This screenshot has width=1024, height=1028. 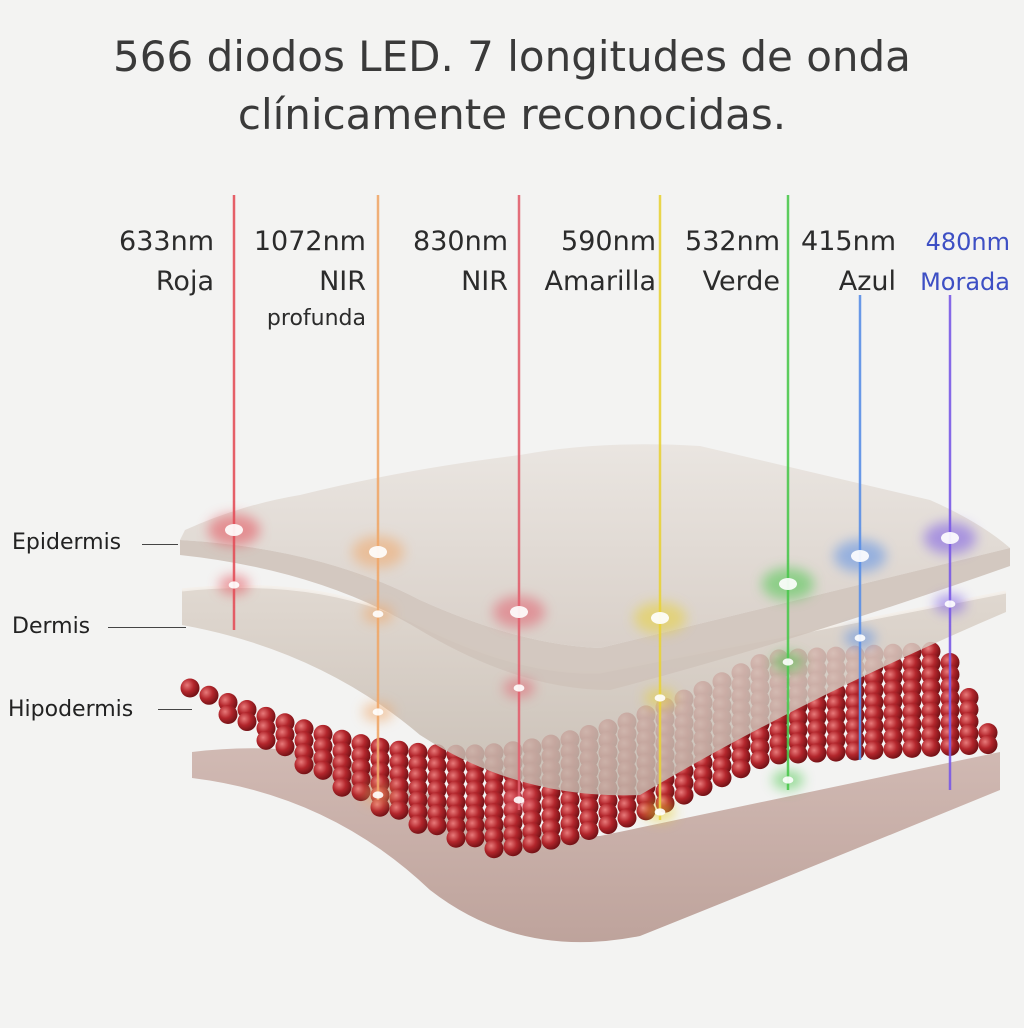 What do you see at coordinates (843, 262) in the screenshot?
I see `wavelength-label-415: 415nm Azul` at bounding box center [843, 262].